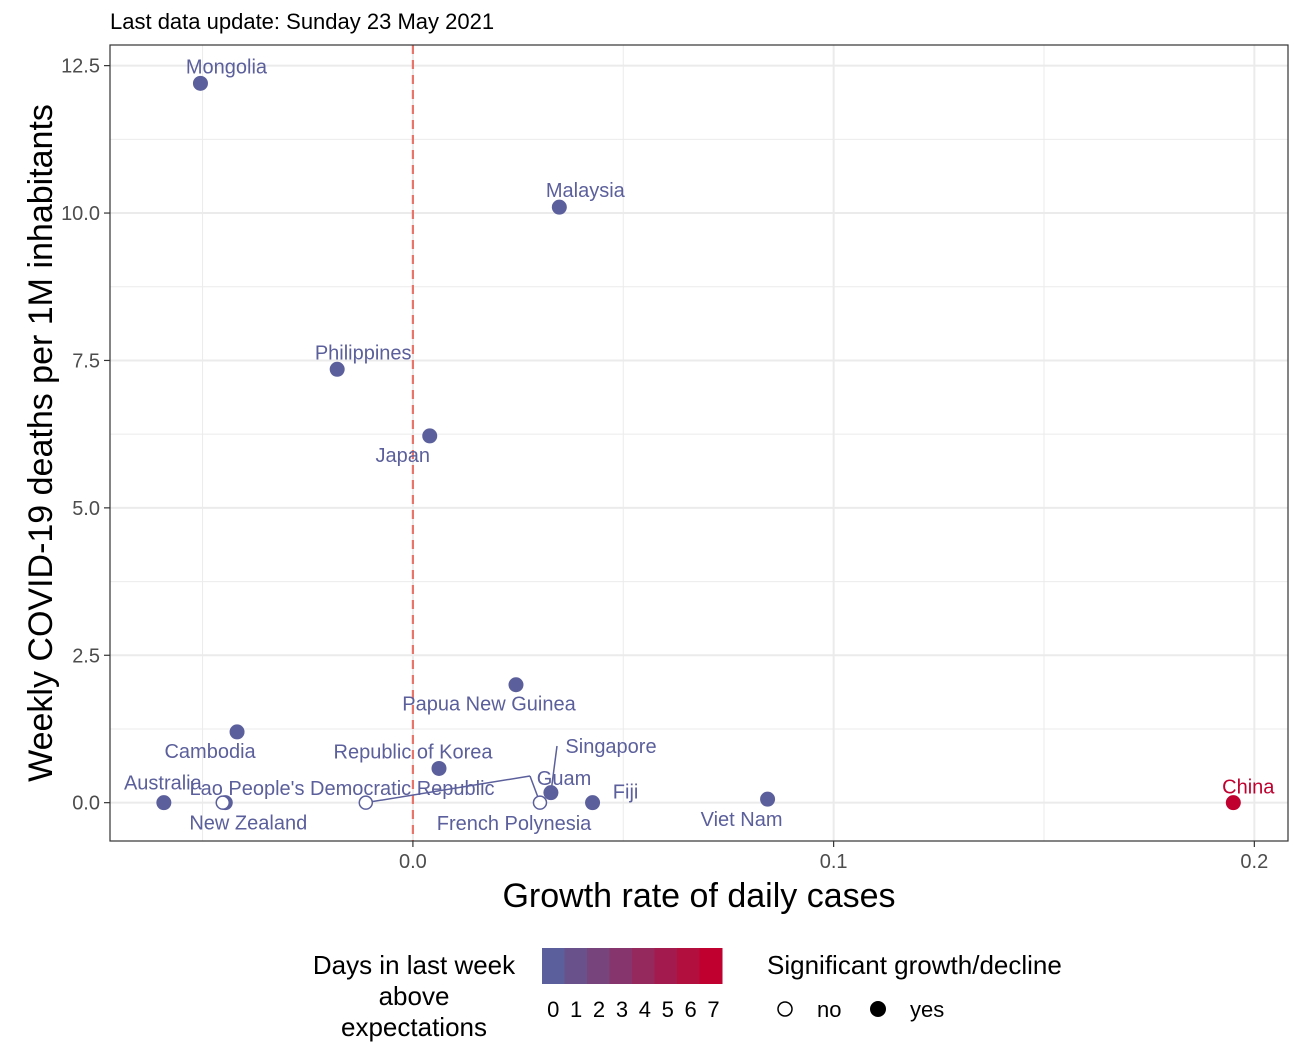 The height and width of the screenshot is (1062, 1299). I want to click on x-tick-label: 0.2, so click(1254, 862).